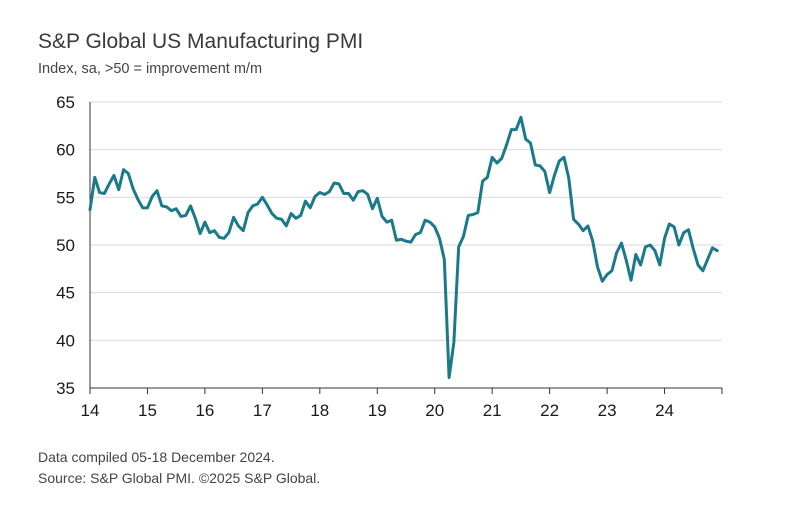 Image resolution: width=800 pixels, height=515 pixels. What do you see at coordinates (664, 410) in the screenshot?
I see `x-tick-label: 24` at bounding box center [664, 410].